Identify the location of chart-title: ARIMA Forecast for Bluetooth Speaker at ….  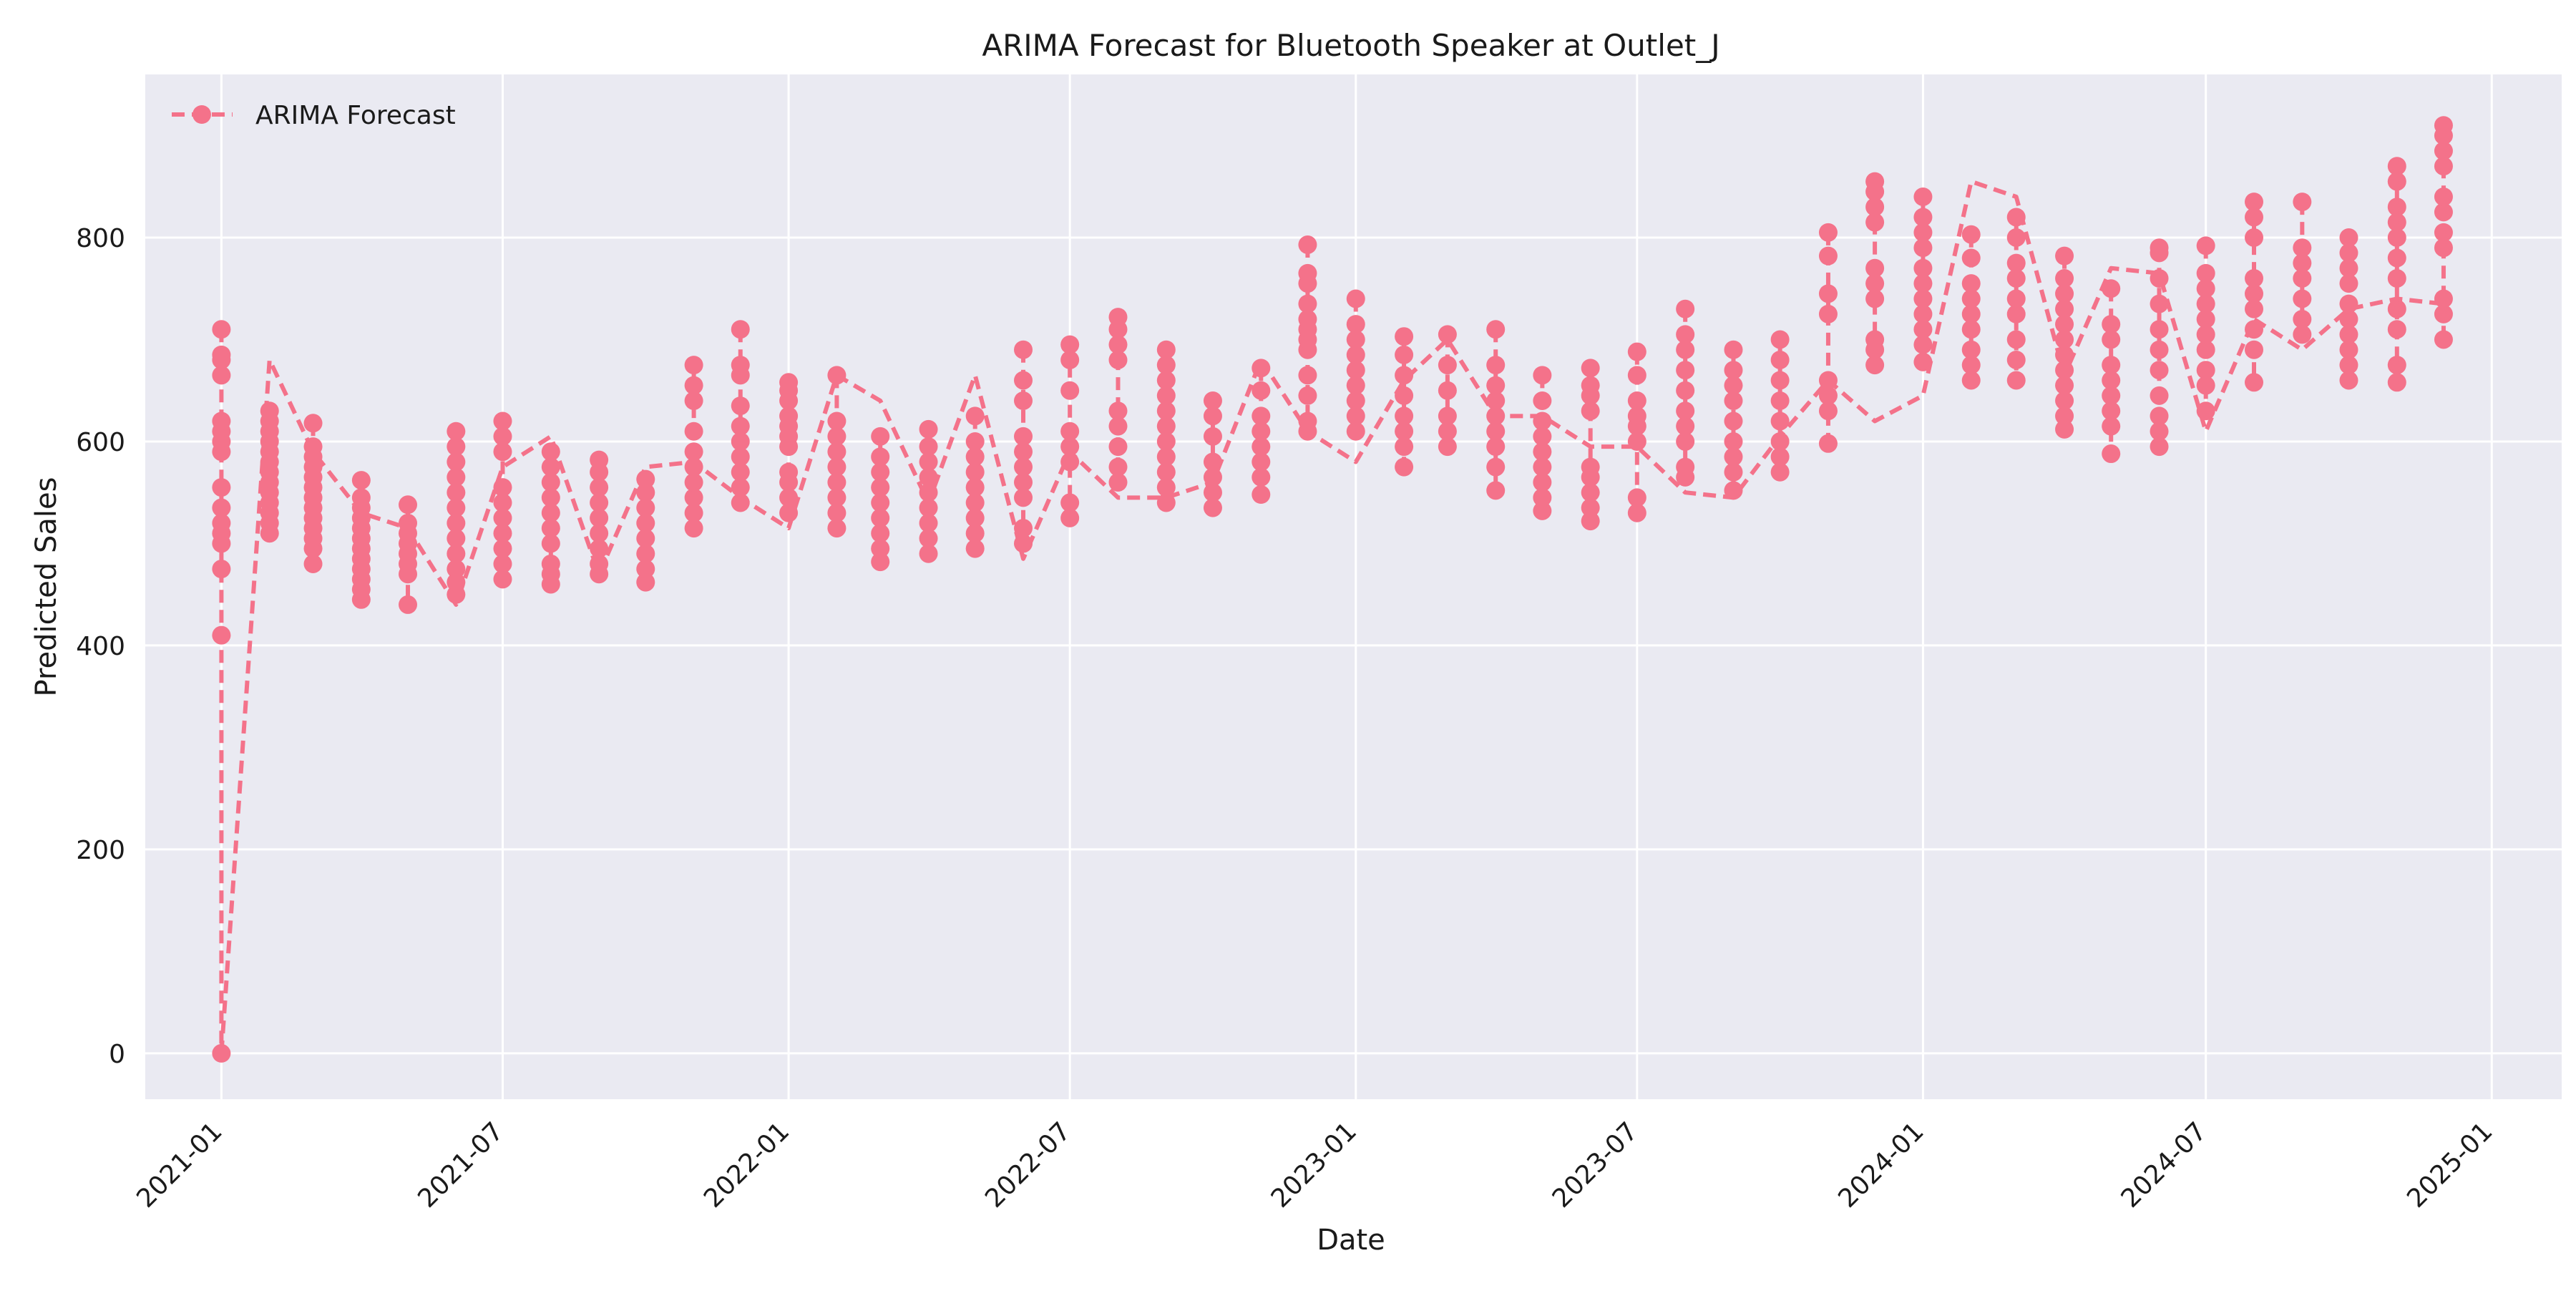
(1350, 45).